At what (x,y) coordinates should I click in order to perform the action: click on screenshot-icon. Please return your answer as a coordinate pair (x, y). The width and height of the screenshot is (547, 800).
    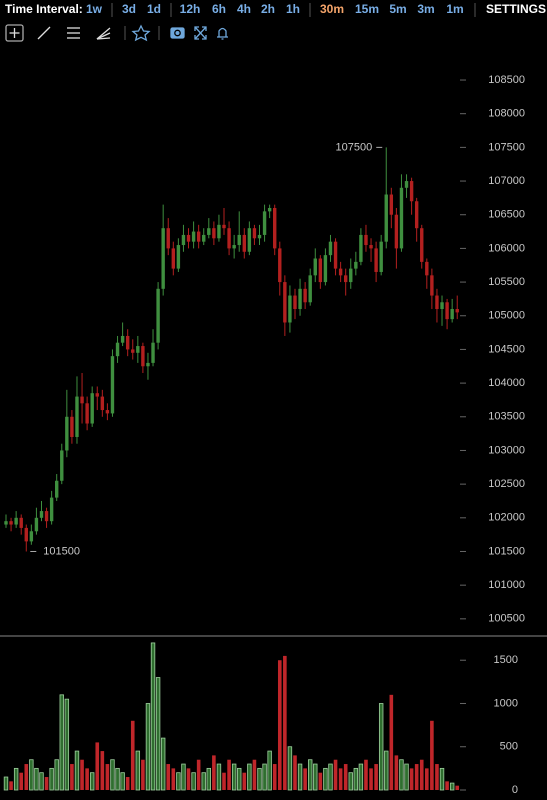
    Looking at the image, I should click on (177, 33).